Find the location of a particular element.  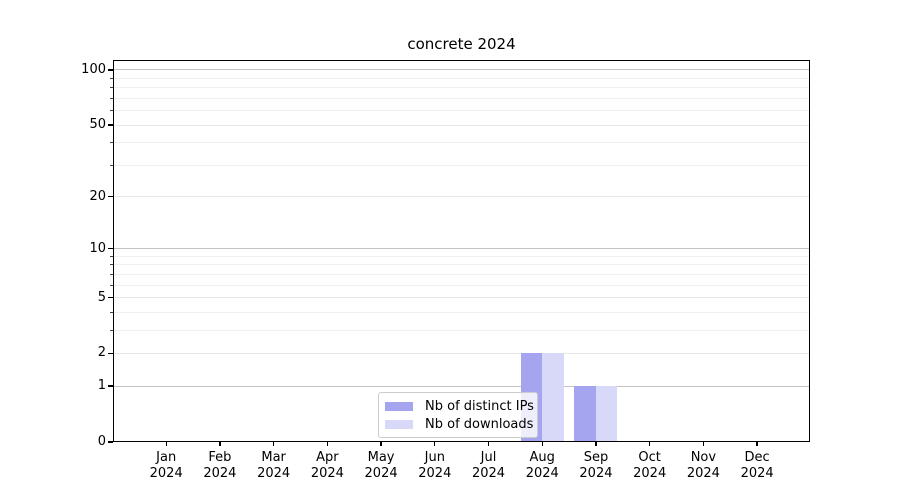

legend: Nb of distinct IPs Nb of downloads is located at coordinates (458, 415).